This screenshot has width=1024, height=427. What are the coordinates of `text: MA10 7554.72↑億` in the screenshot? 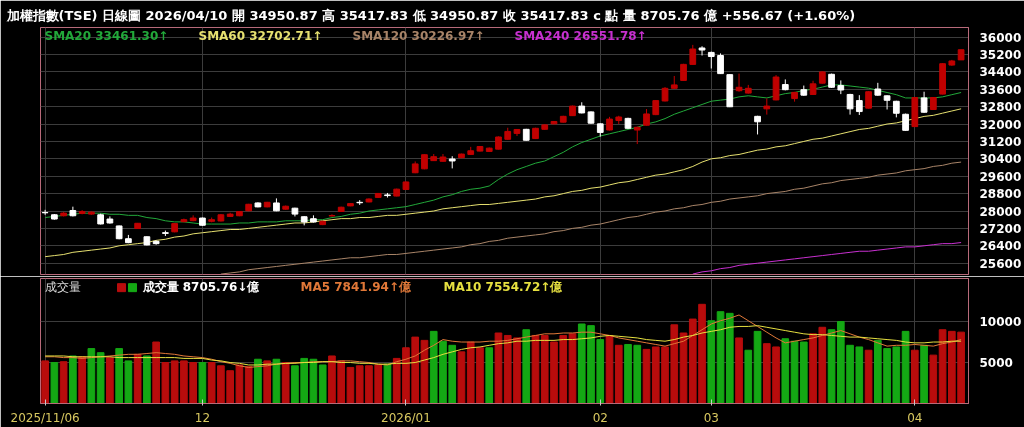 It's located at (503, 286).